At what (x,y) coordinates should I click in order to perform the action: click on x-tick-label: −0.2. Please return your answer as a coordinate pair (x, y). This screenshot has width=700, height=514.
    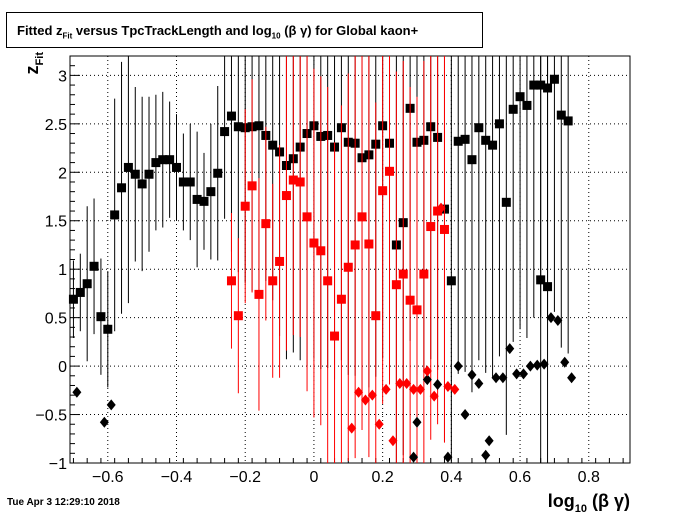
    Looking at the image, I should click on (245, 477).